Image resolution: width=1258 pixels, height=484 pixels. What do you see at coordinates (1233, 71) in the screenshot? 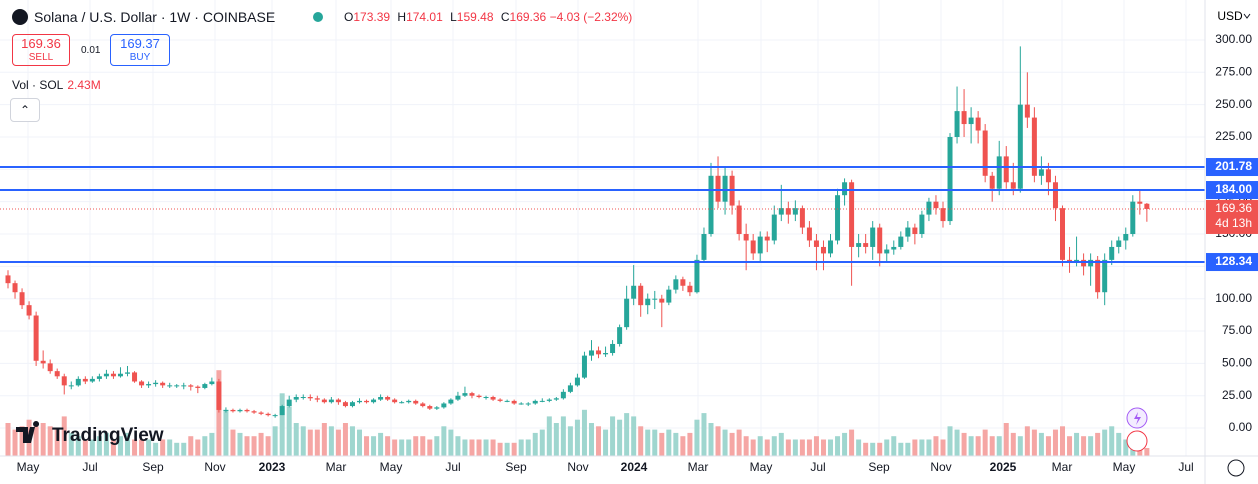
I see `y-tick-label: 275.00` at bounding box center [1233, 71].